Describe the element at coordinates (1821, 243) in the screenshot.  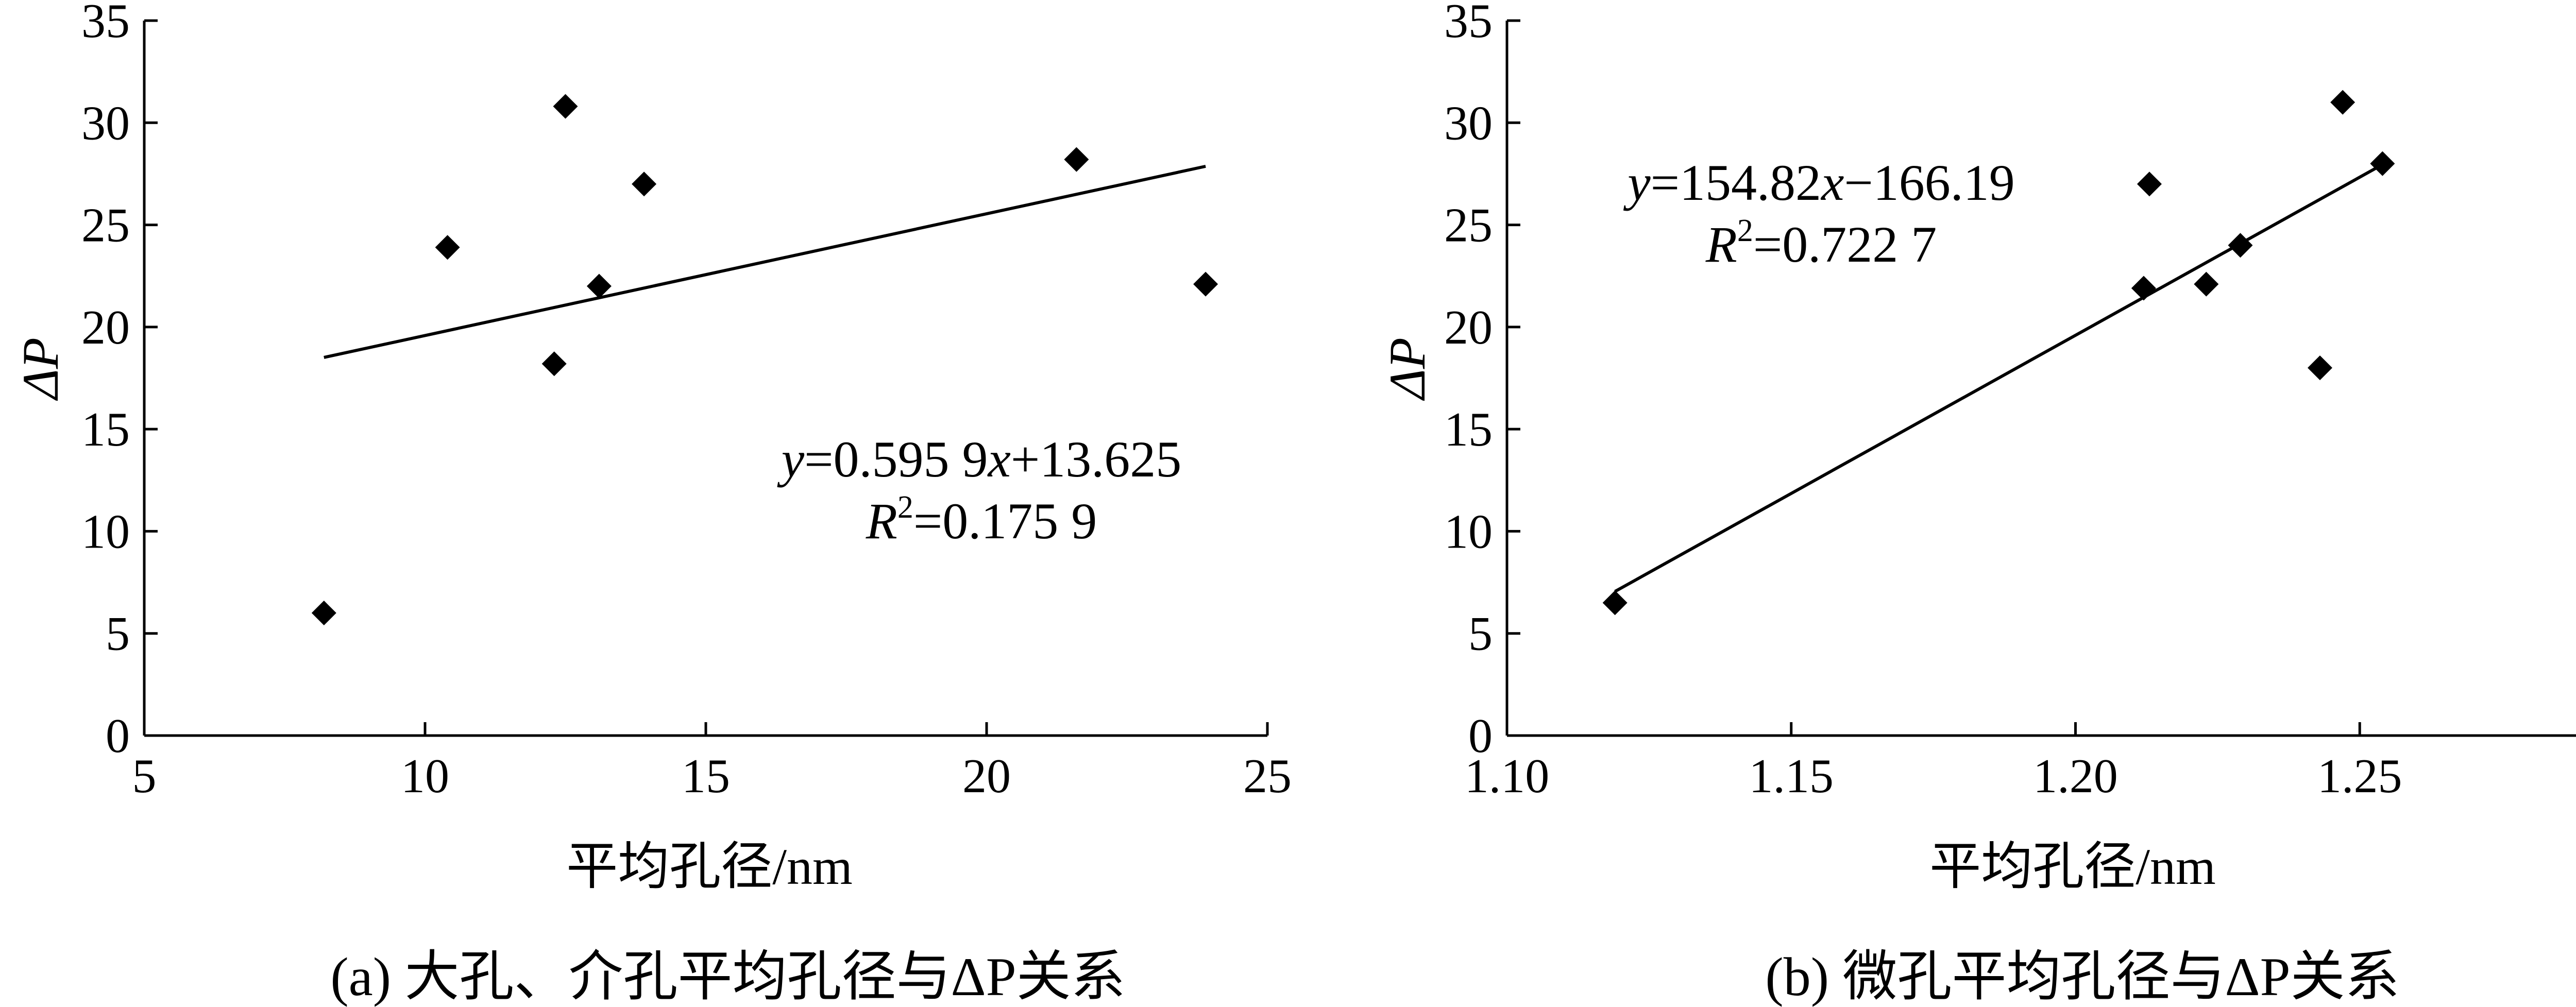
I see `r-squared-b: R2=0.722 7` at that location.